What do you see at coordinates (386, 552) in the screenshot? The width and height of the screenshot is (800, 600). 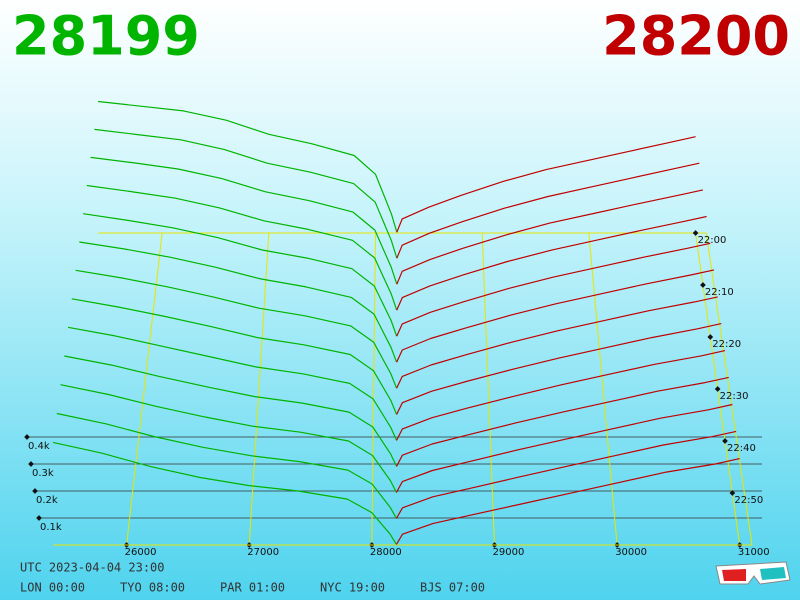 I see `price-tick-label: 28000` at bounding box center [386, 552].